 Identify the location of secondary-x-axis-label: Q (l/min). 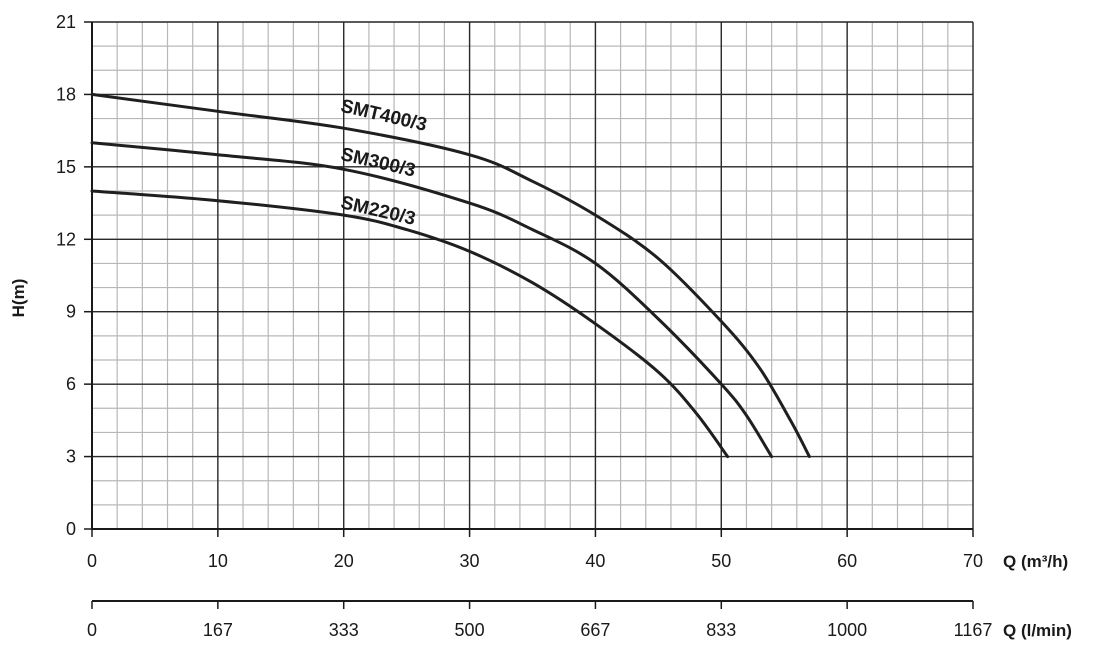
(1037, 630).